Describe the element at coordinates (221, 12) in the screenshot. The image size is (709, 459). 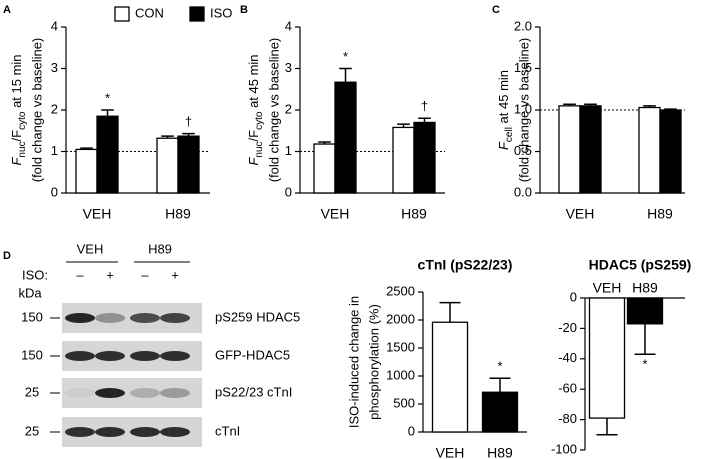
I see `legend-label: ISO` at that location.